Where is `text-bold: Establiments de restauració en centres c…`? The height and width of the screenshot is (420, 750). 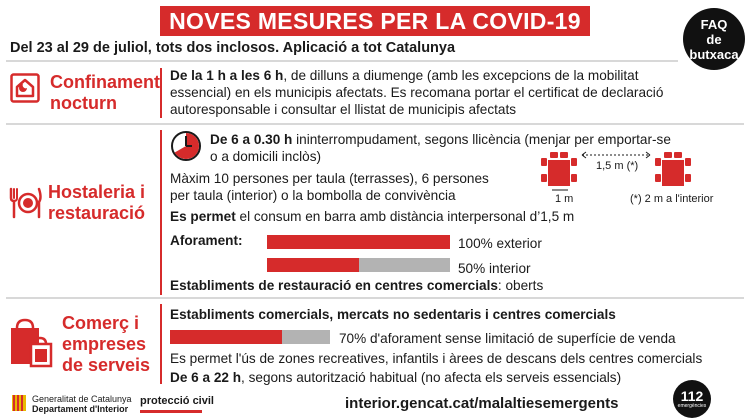 text-bold: Establiments de restauració en centres c… is located at coordinates (334, 285).